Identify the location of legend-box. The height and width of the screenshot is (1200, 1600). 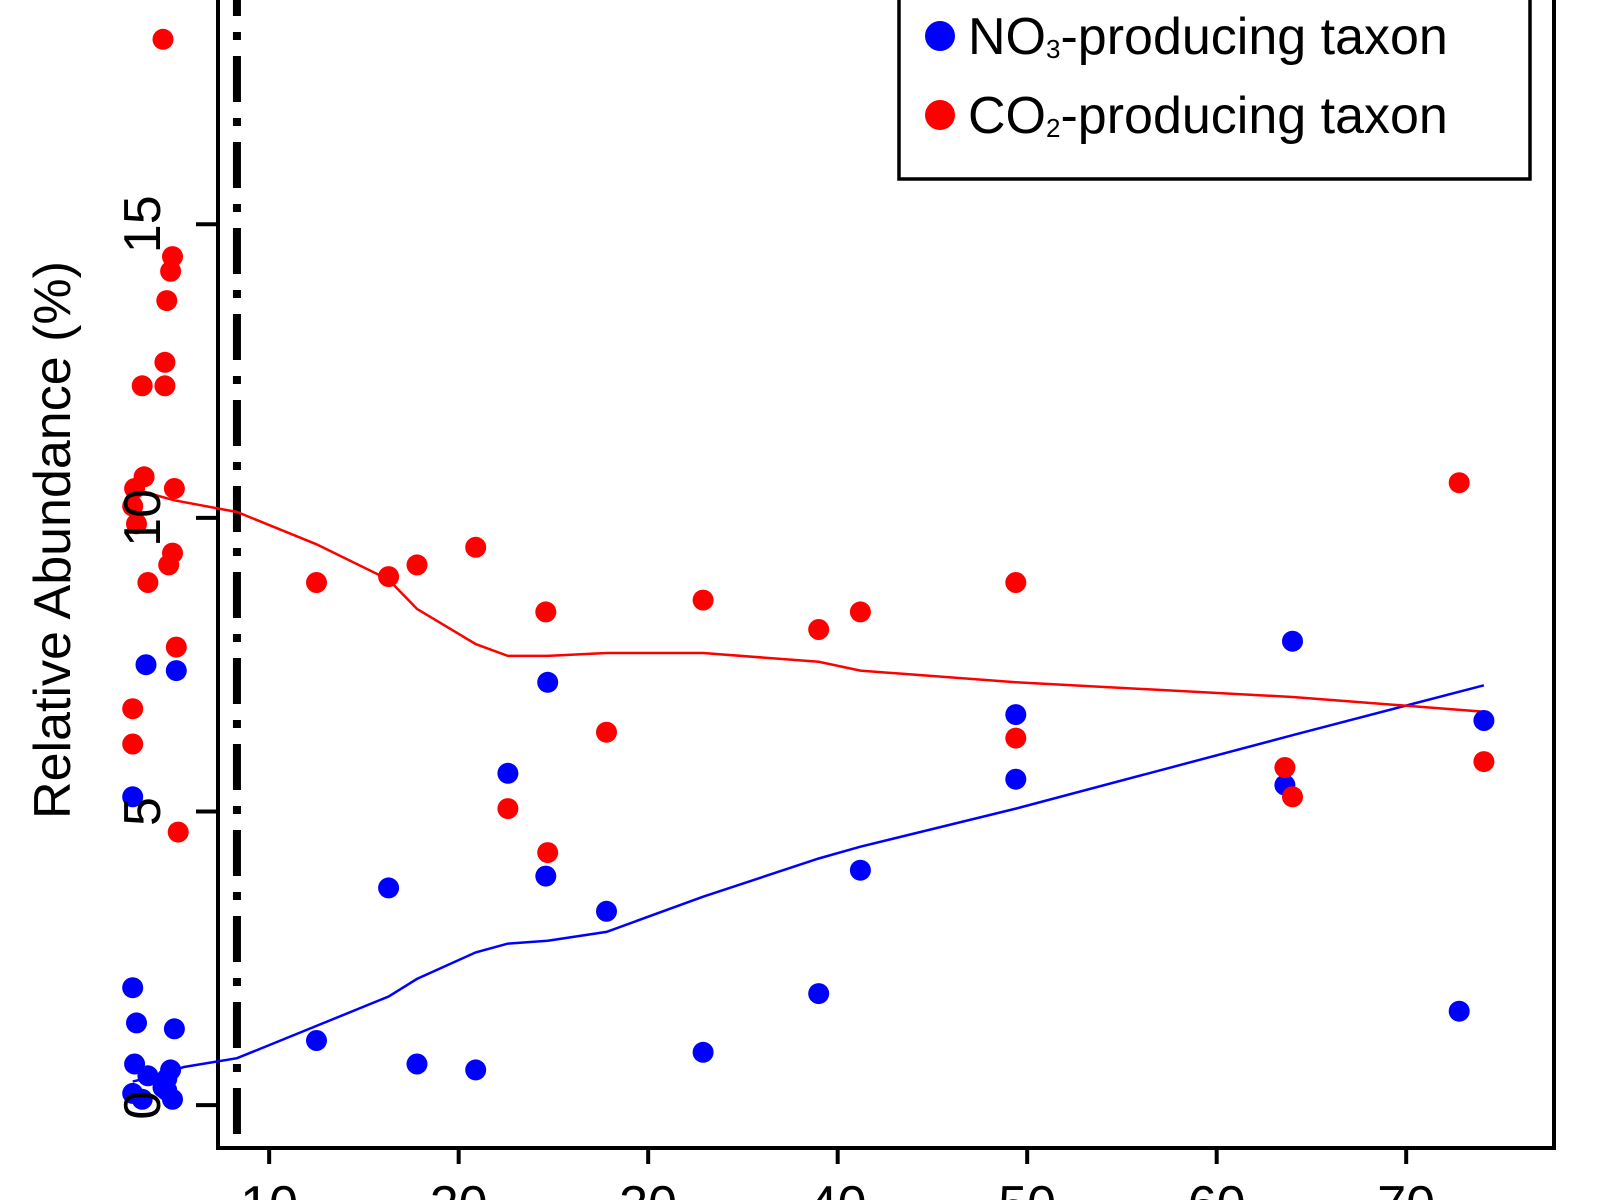
(1214, 90).